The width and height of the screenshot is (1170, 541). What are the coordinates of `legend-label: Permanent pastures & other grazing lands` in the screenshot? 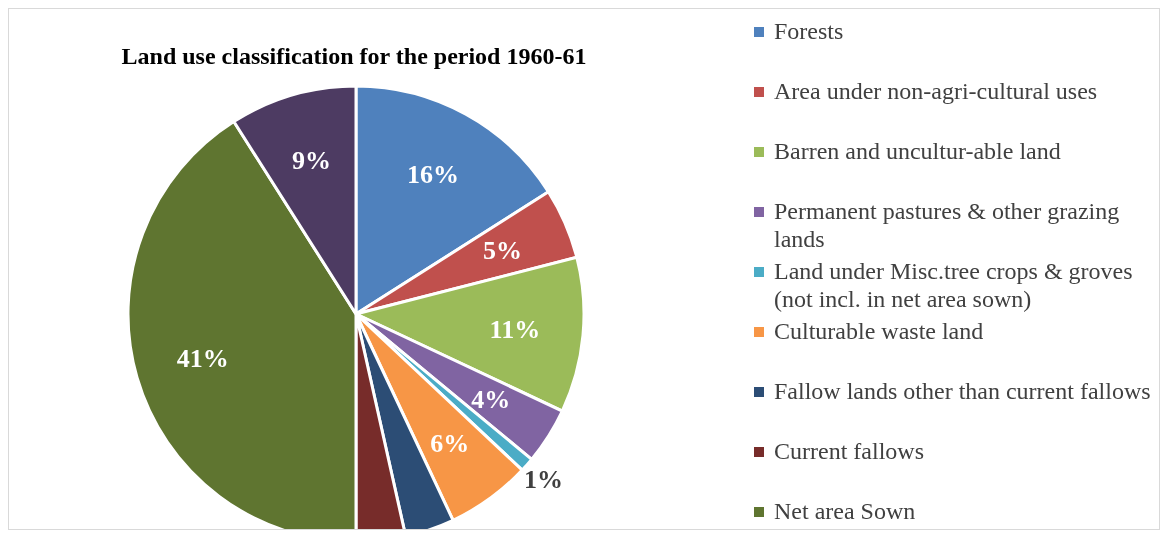 It's located at (947, 225).